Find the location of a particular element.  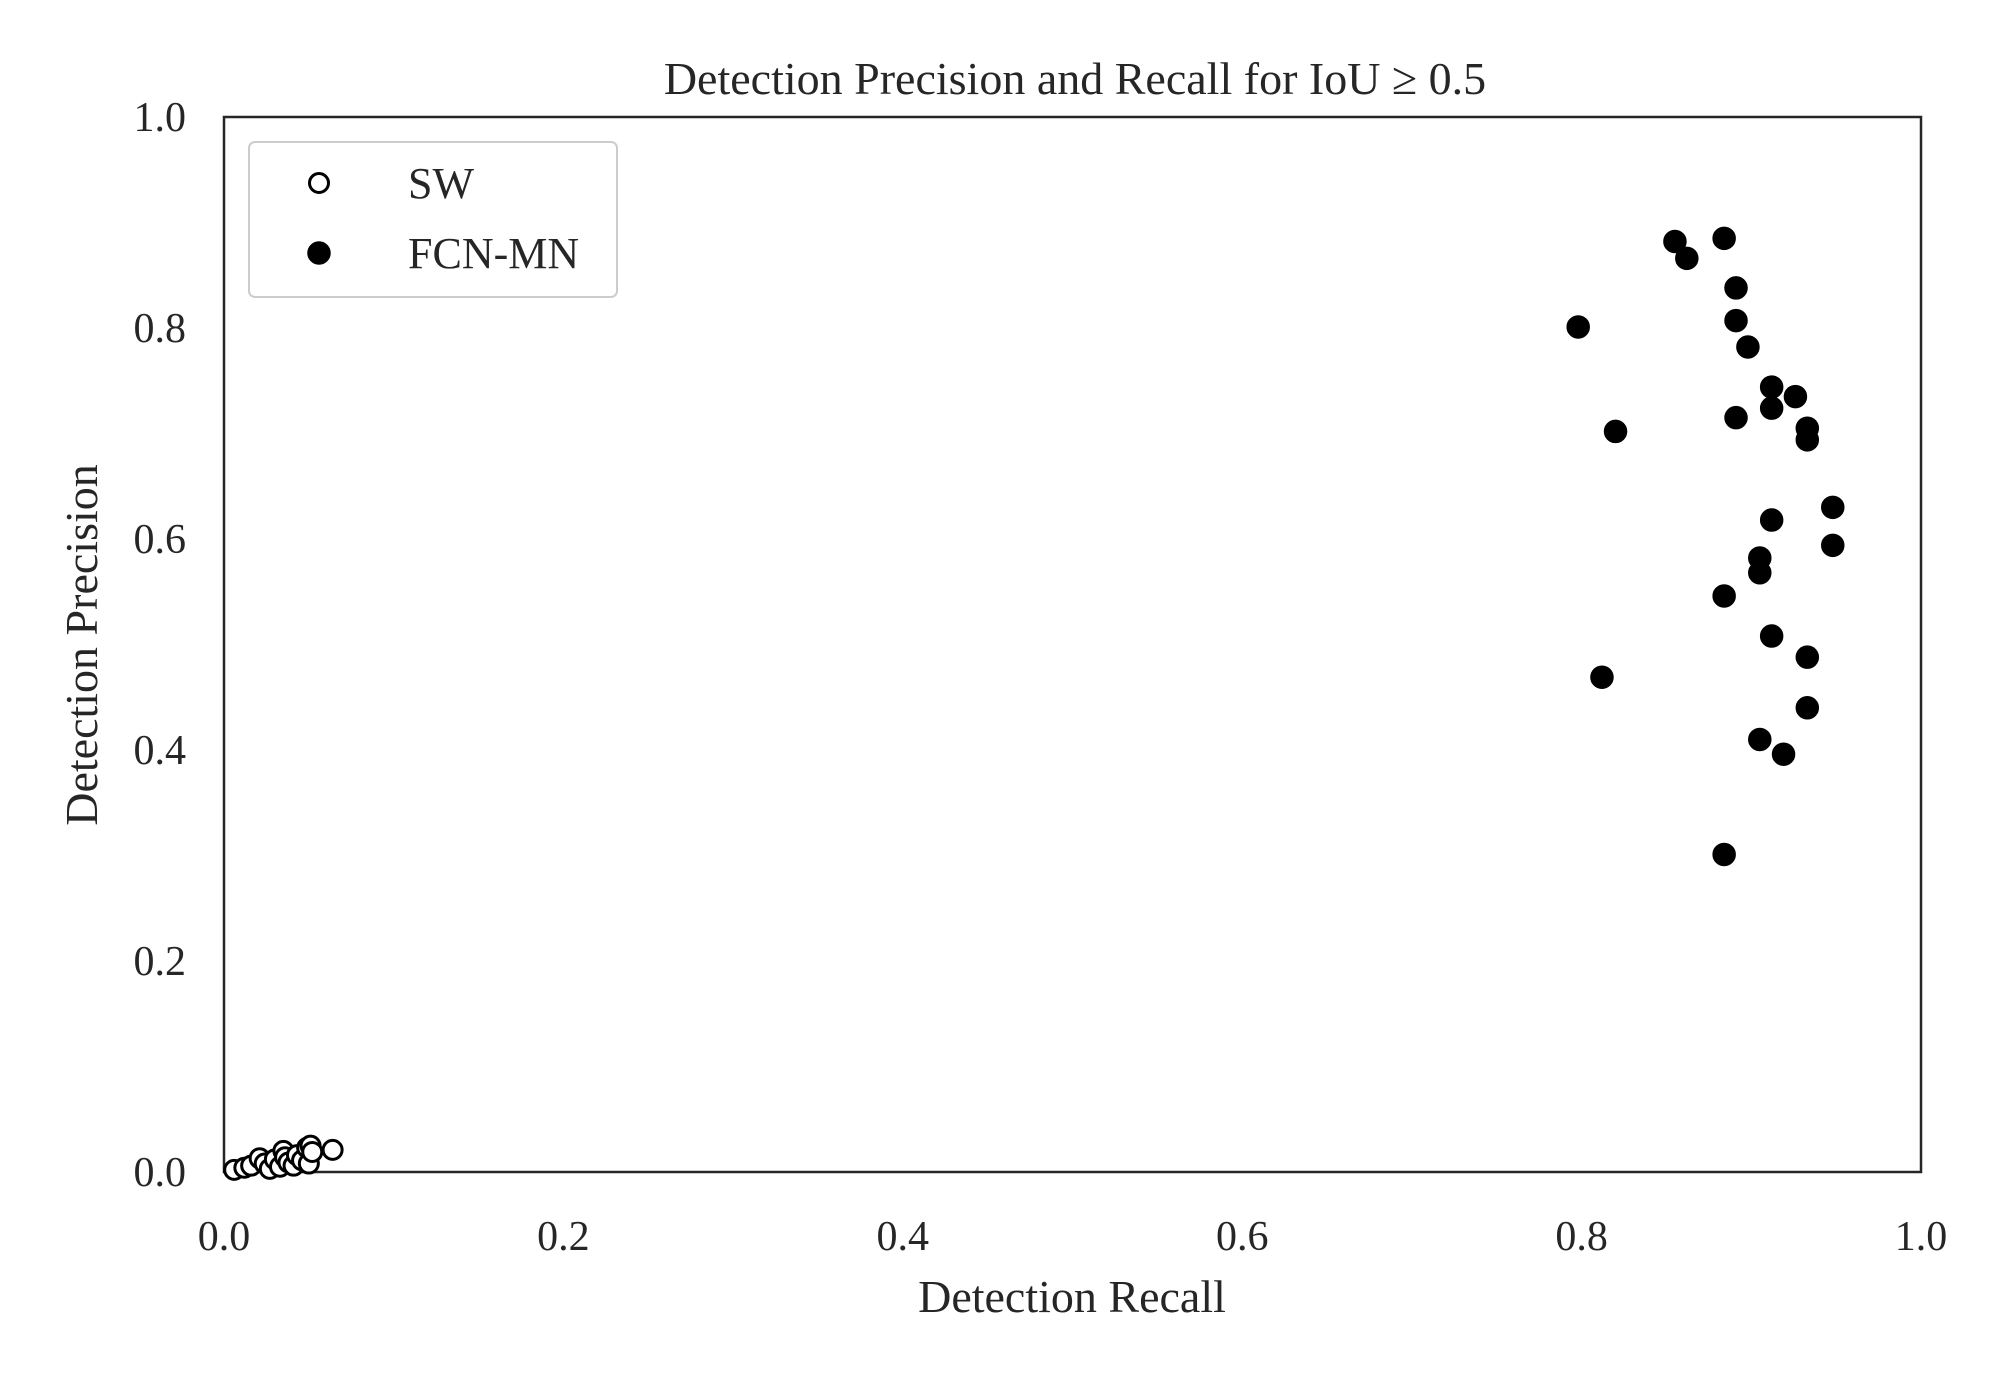

legend-box is located at coordinates (433, 219).